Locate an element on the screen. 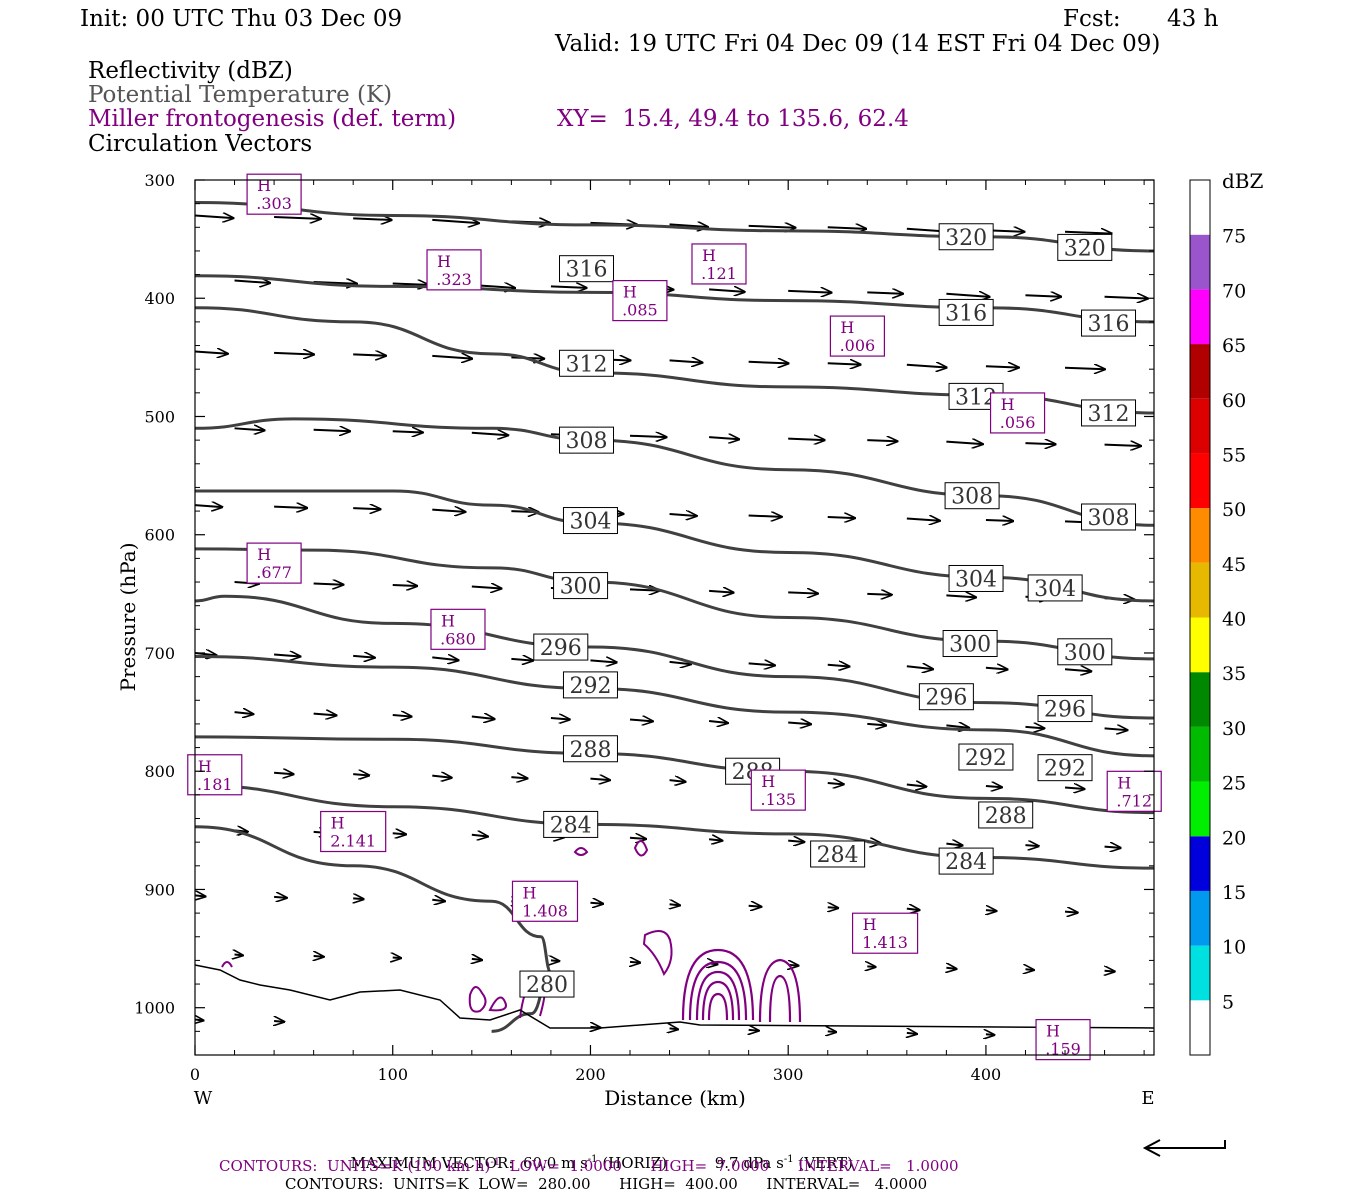  svg-text: 288 is located at coordinates (590, 750).